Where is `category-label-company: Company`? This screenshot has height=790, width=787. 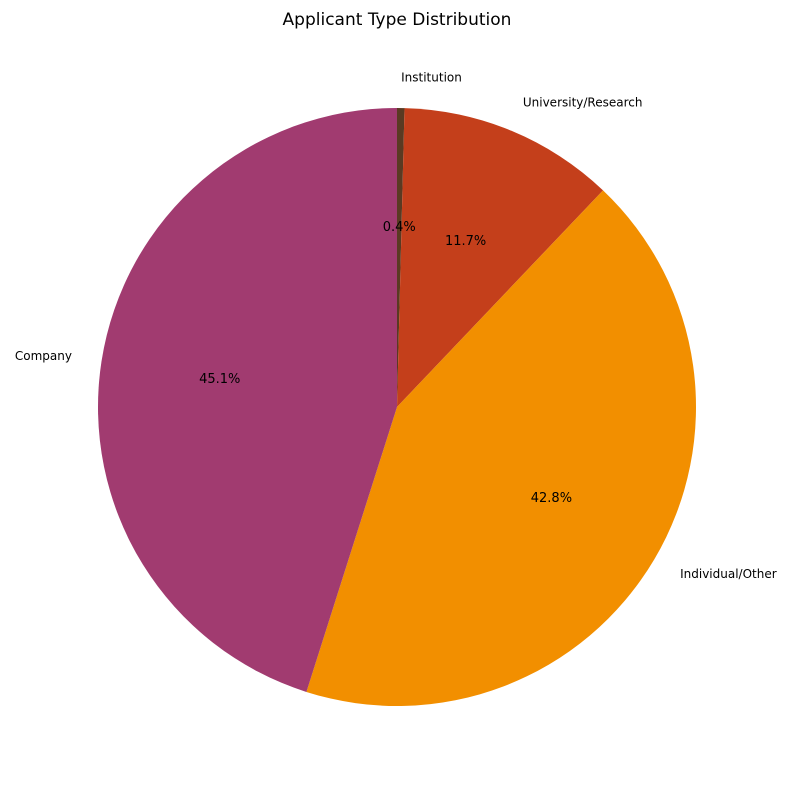
category-label-company: Company is located at coordinates (43, 356).